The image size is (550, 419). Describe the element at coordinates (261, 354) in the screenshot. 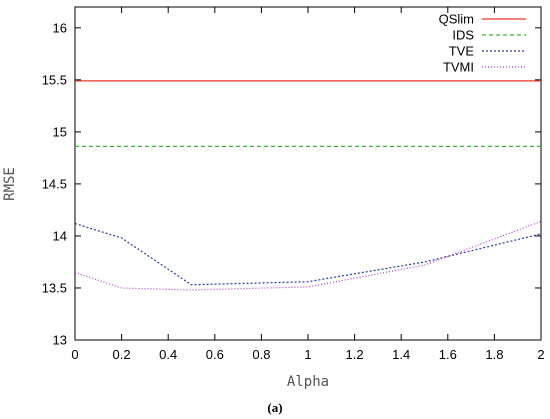

I see `x-tick-label: 0.8` at that location.